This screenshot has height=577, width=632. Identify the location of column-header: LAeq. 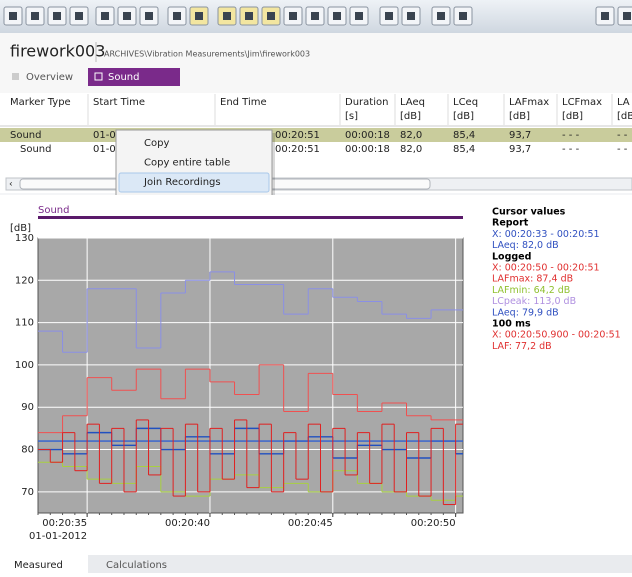
(412, 102).